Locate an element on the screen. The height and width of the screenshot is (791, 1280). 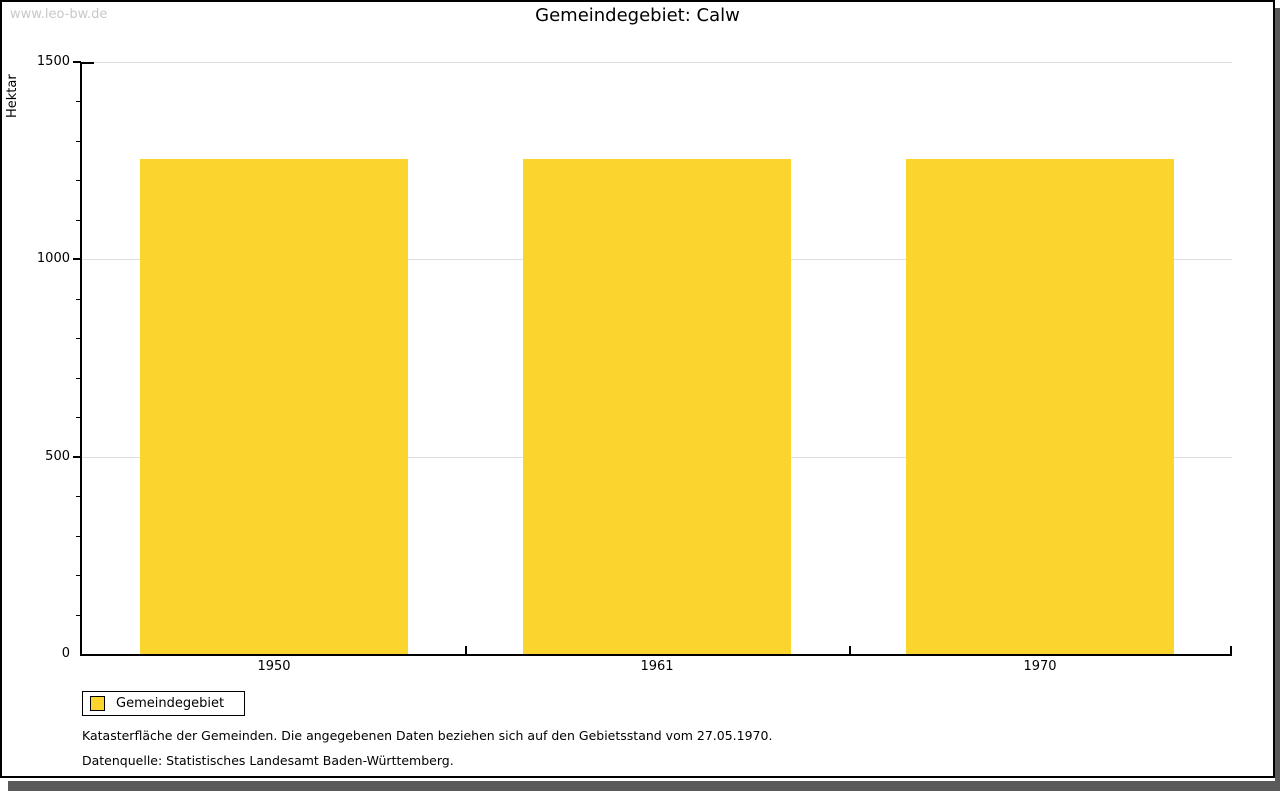
bar-1950 is located at coordinates (274, 406).